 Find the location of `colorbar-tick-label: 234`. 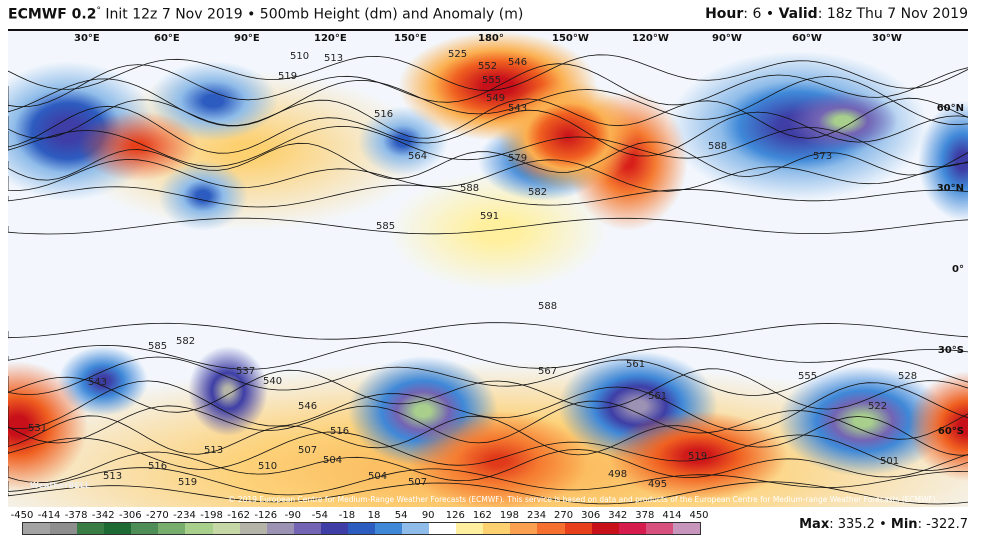

colorbar-tick-label: 234 is located at coordinates (536, 515).